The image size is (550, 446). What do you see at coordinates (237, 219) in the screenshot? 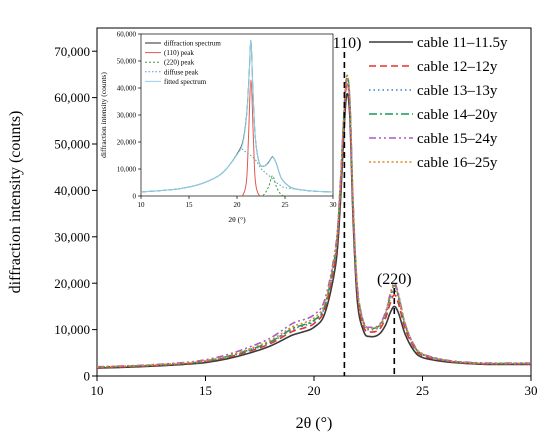
I see `x-axis-label-inset: 2θ (°)` at bounding box center [237, 219].